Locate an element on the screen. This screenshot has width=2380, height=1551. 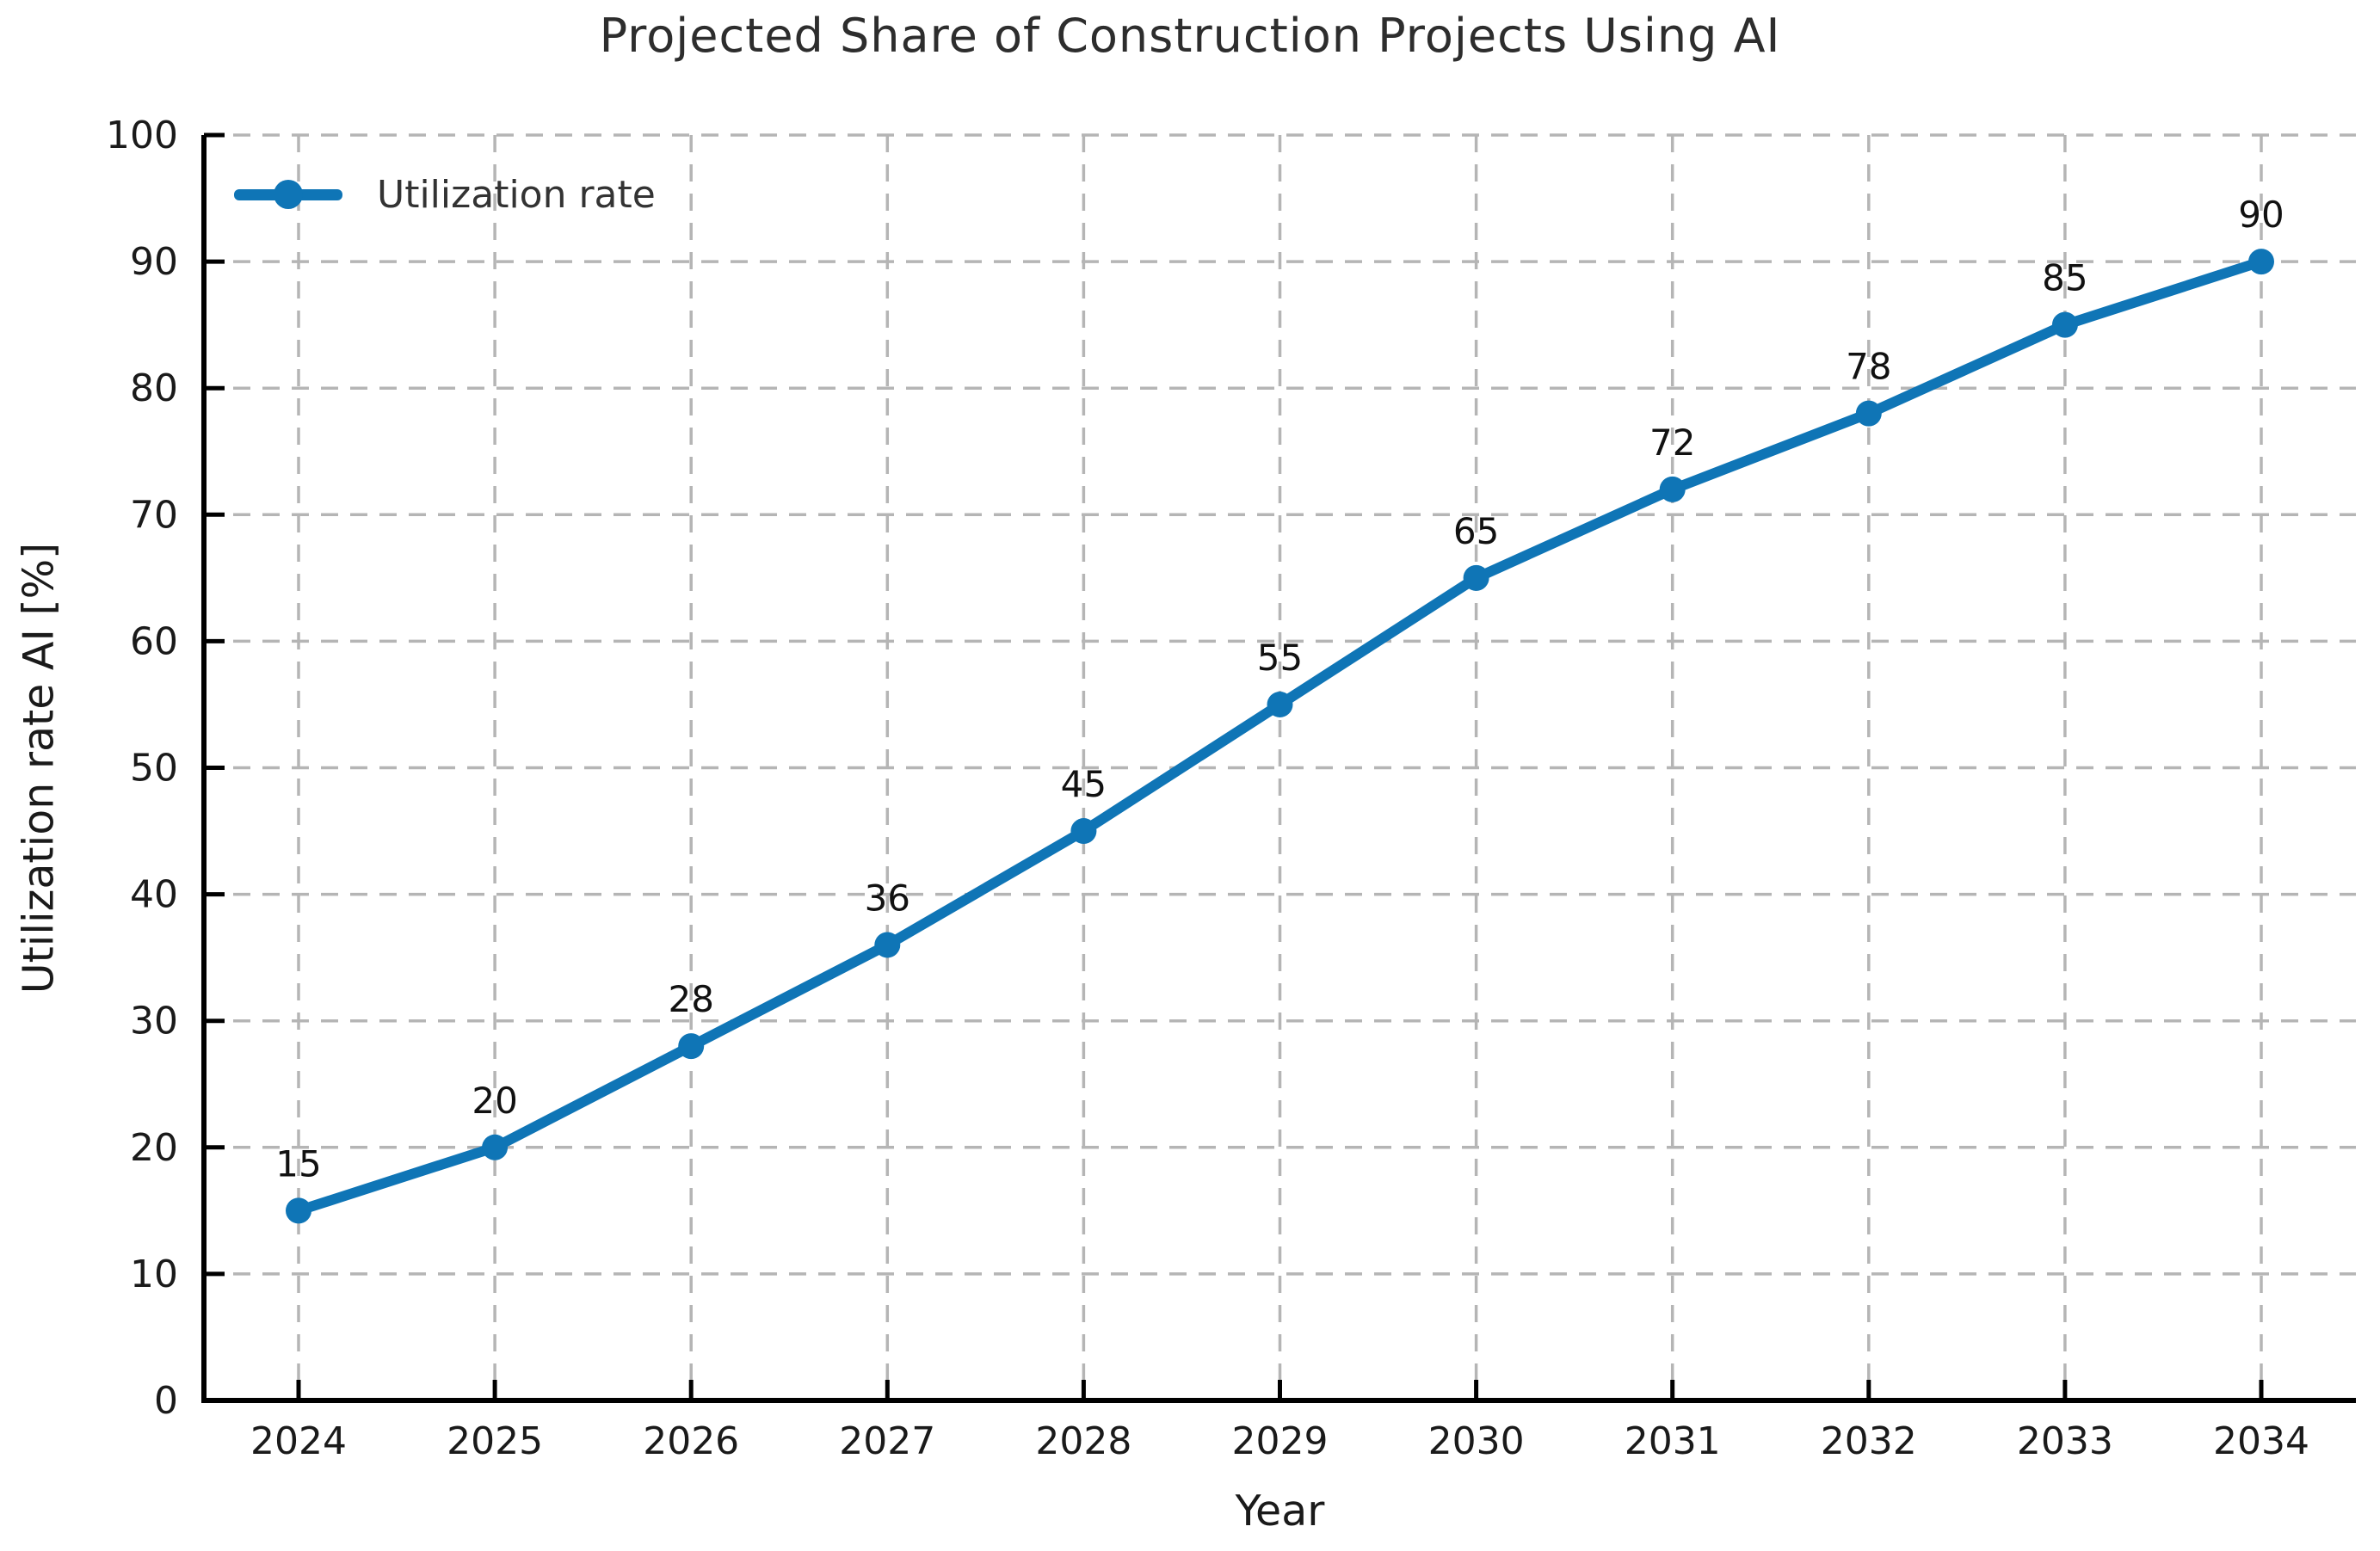
x-tick-label: 2029 is located at coordinates (1281, 1441).